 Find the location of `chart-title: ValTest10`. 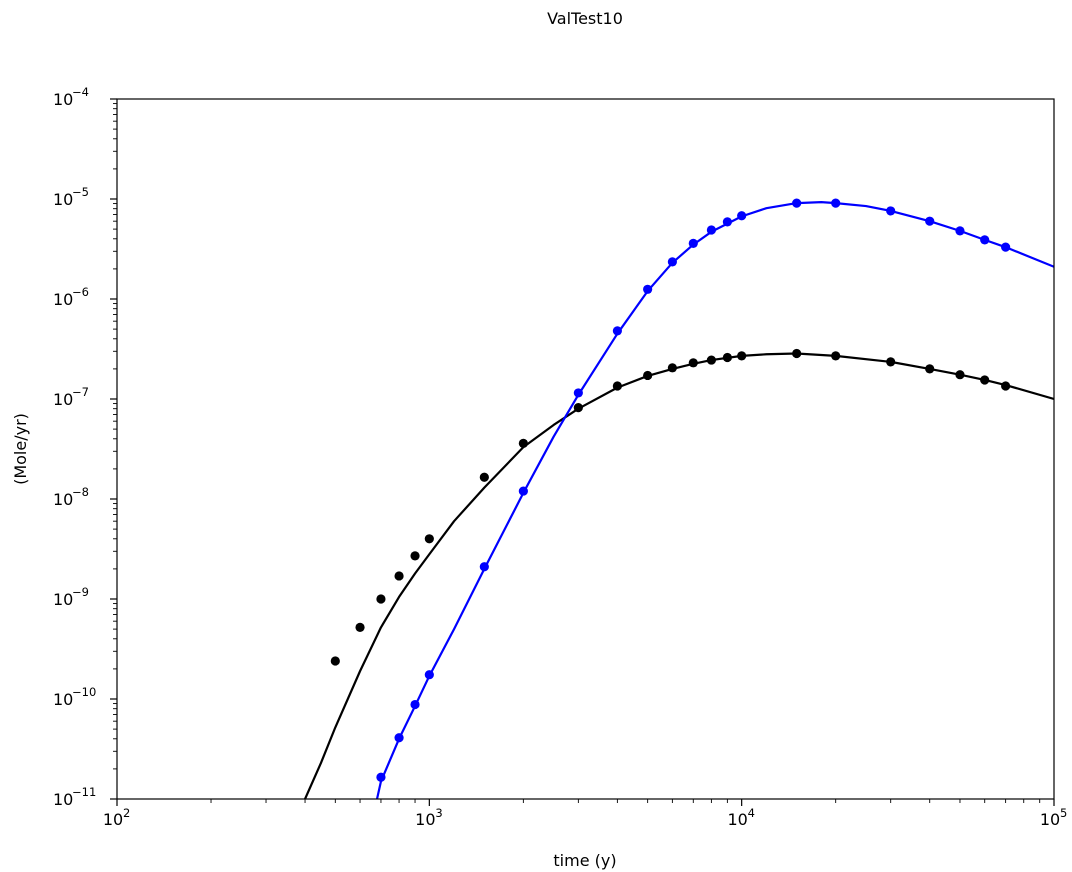

chart-title: ValTest10 is located at coordinates (585, 18).